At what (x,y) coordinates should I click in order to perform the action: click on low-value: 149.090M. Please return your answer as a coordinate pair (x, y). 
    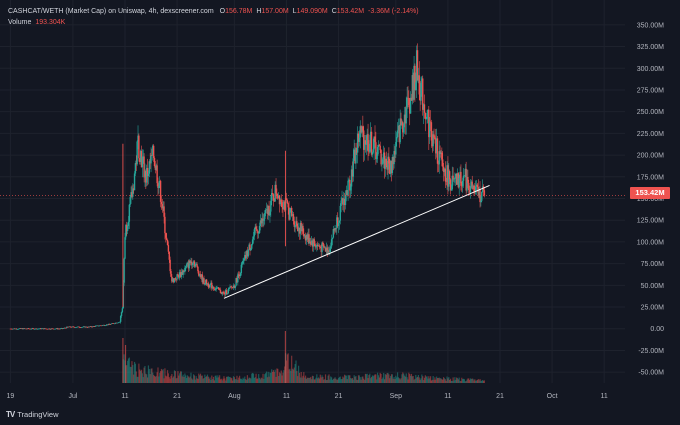
    Looking at the image, I should click on (312, 11).